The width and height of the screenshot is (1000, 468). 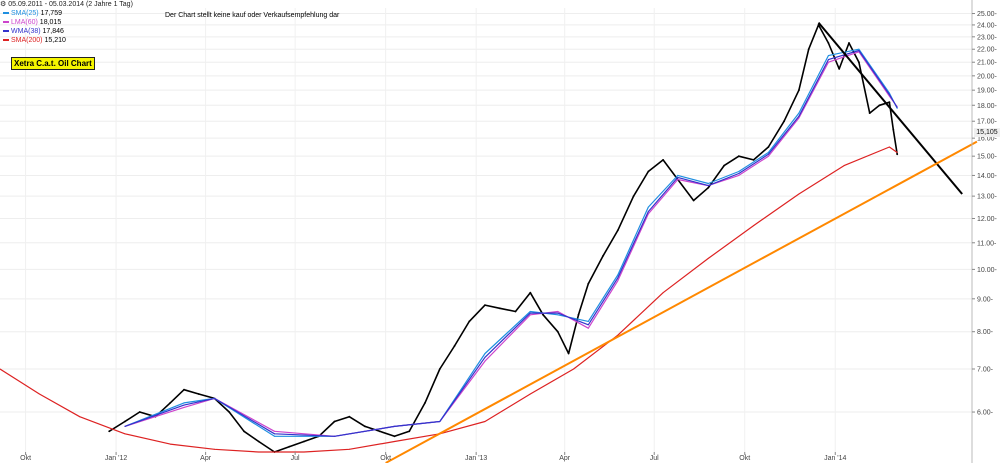 I want to click on y-tick-label: 8.00-, so click(x=985, y=332).